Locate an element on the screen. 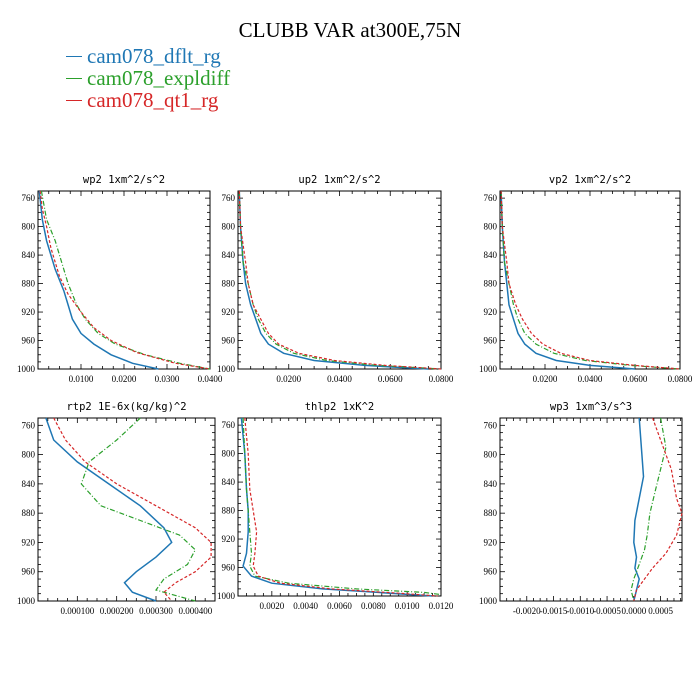  x-tick-label: 0.0080 is located at coordinates (373, 606).